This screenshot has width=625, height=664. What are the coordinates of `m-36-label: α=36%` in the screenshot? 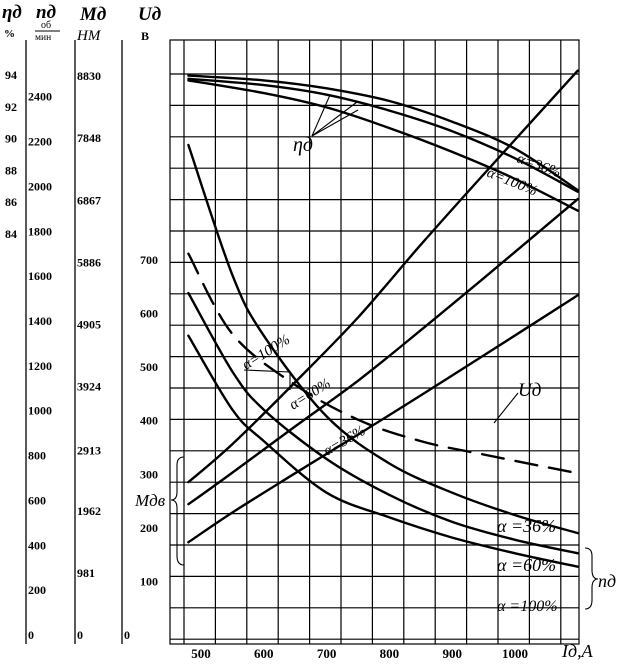 It's located at (344, 441).